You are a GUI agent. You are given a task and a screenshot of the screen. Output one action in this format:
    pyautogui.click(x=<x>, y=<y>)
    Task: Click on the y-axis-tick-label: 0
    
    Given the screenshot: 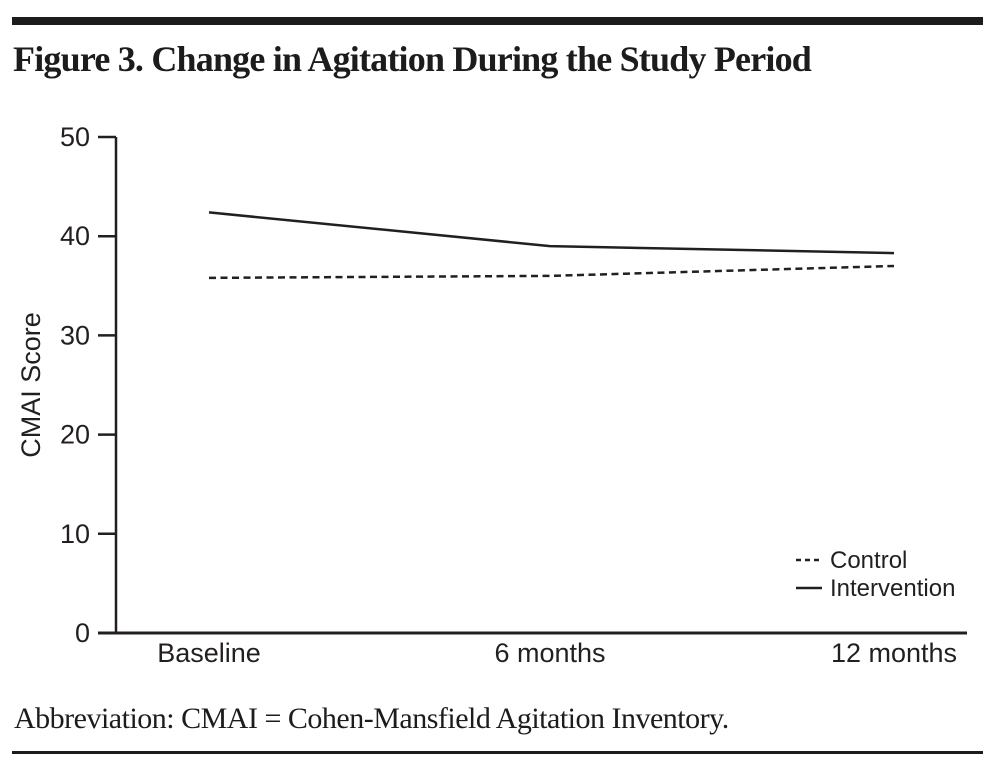 What is the action you would take?
    pyautogui.click(x=82, y=633)
    